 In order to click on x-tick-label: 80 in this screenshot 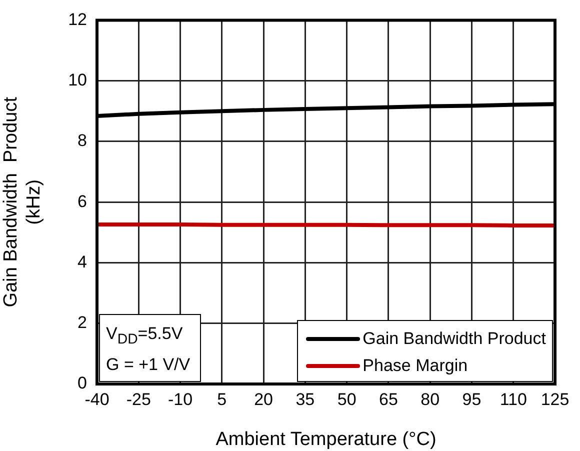, I will do `click(430, 399)`.